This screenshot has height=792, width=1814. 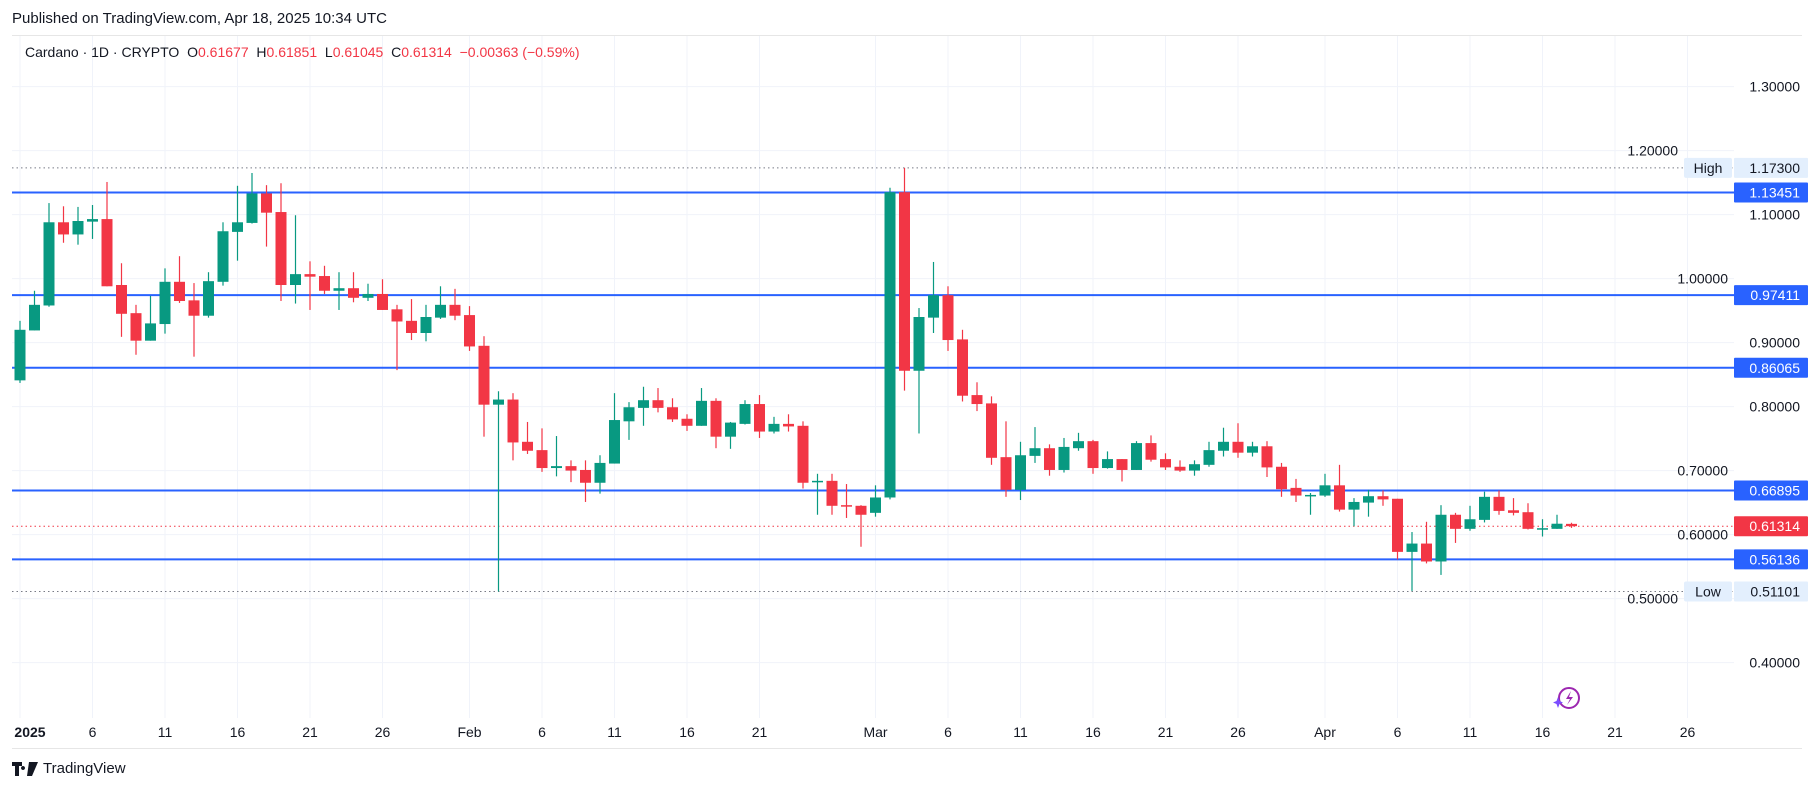 What do you see at coordinates (1652, 151) in the screenshot?
I see `y-tick-label: 1.20000` at bounding box center [1652, 151].